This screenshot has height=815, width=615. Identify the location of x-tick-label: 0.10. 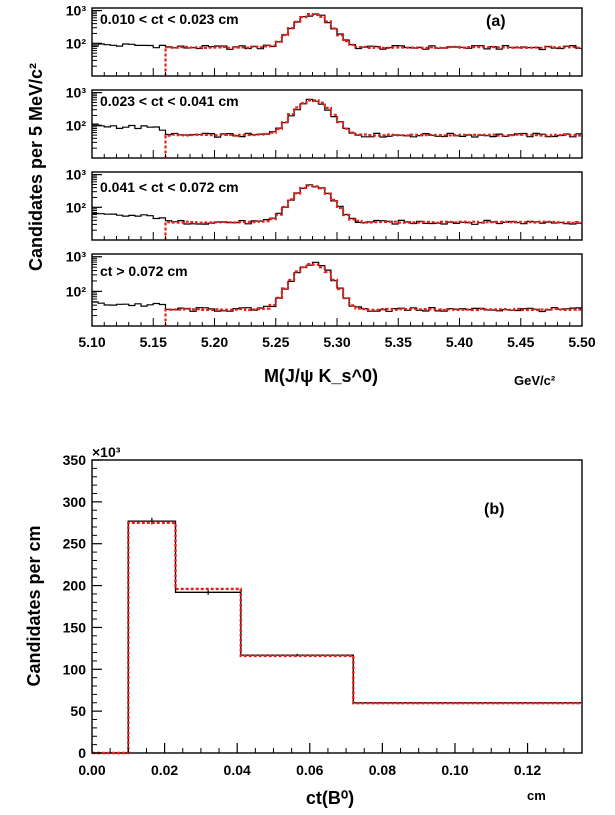
(454, 770).